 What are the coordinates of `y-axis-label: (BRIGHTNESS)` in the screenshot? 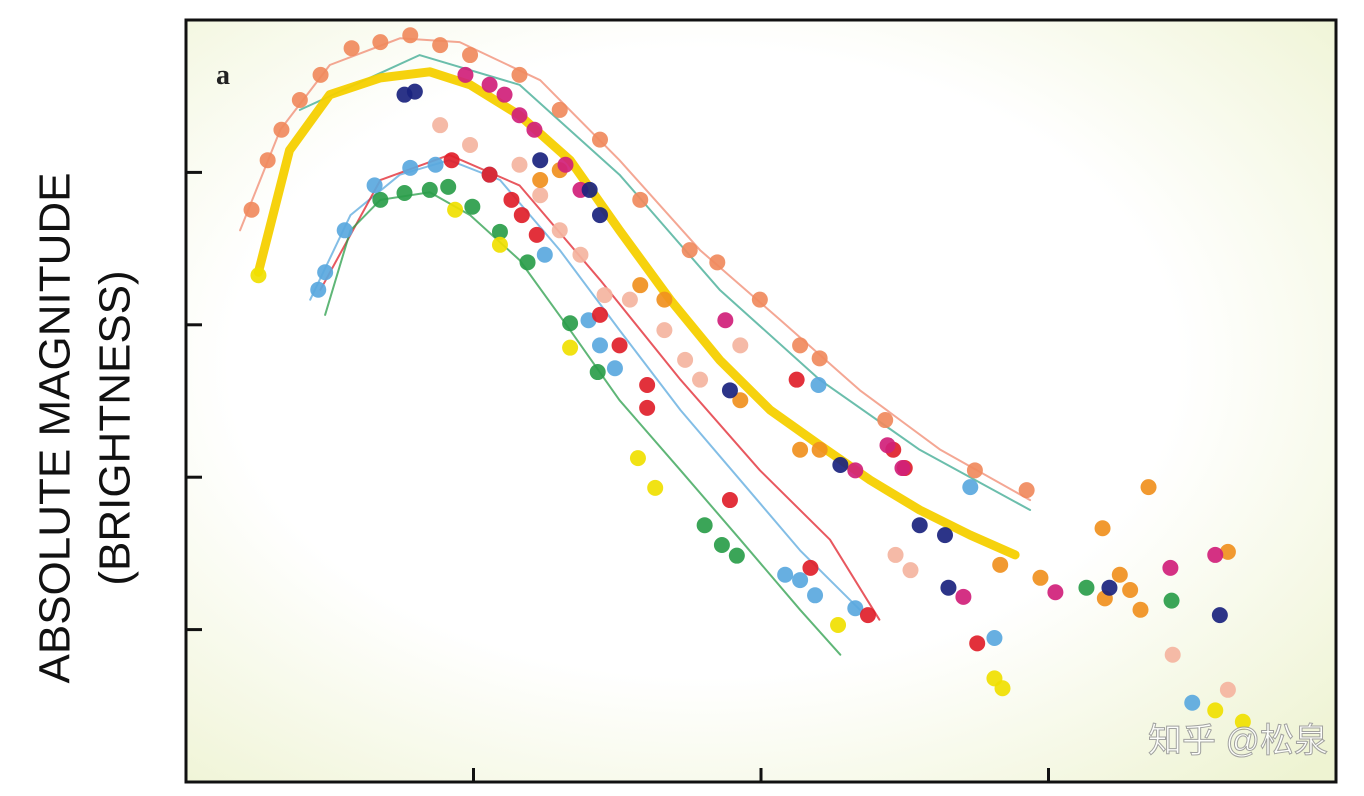 It's located at (115, 427).